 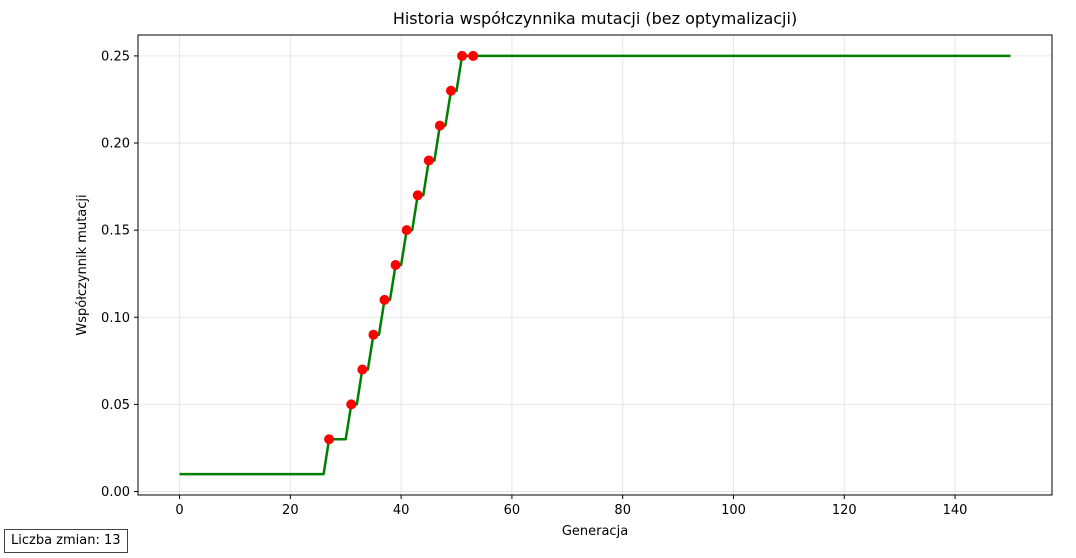 What do you see at coordinates (622, 510) in the screenshot?
I see `x-tick-label: 80` at bounding box center [622, 510].